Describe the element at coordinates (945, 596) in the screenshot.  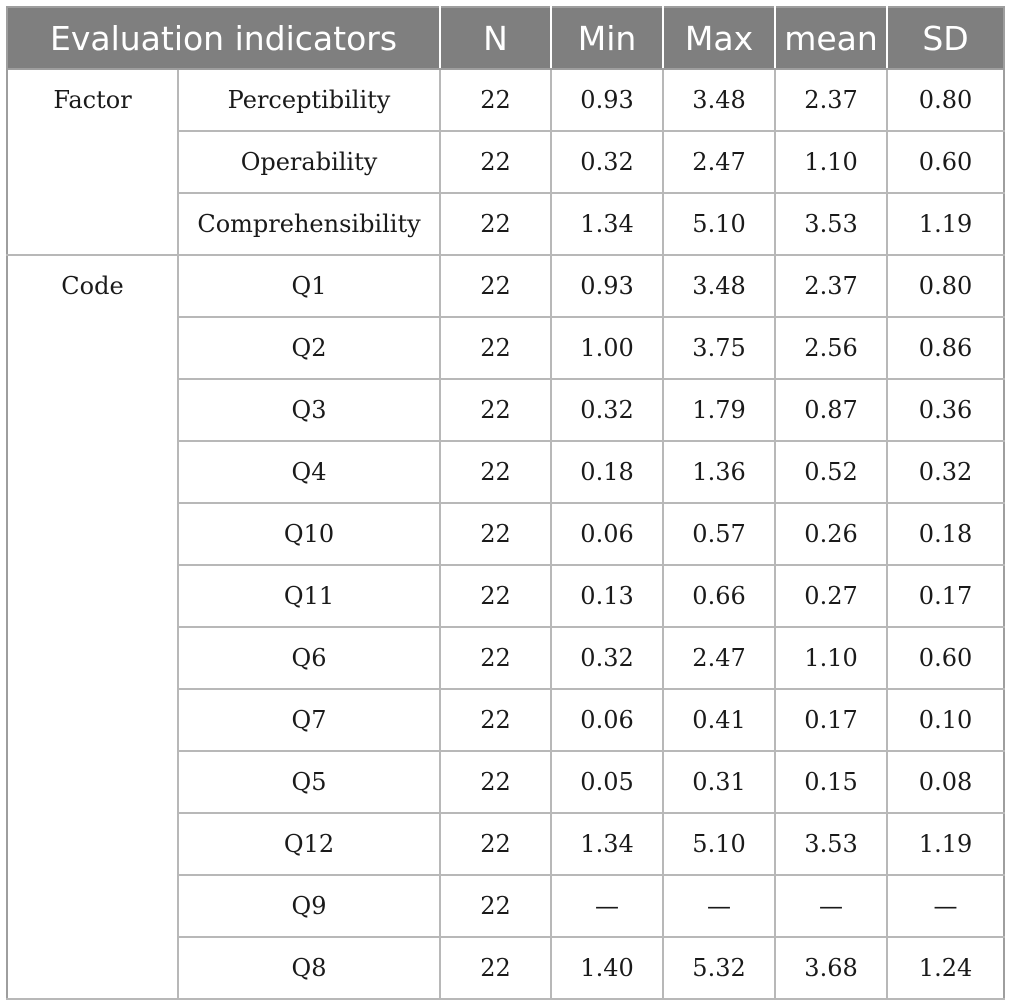
I see `cell-sd: 0.17` at that location.